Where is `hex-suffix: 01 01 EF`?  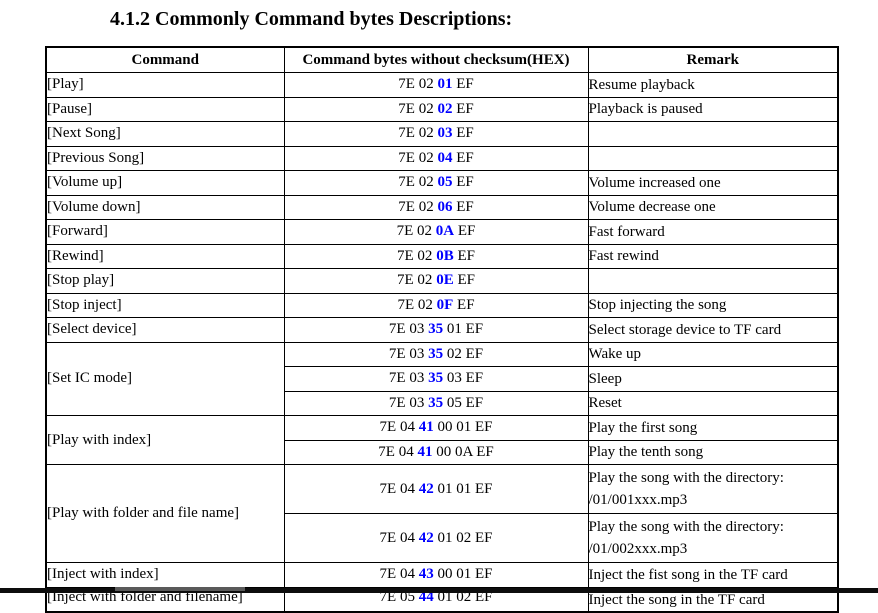
hex-suffix: 01 01 EF is located at coordinates (465, 488).